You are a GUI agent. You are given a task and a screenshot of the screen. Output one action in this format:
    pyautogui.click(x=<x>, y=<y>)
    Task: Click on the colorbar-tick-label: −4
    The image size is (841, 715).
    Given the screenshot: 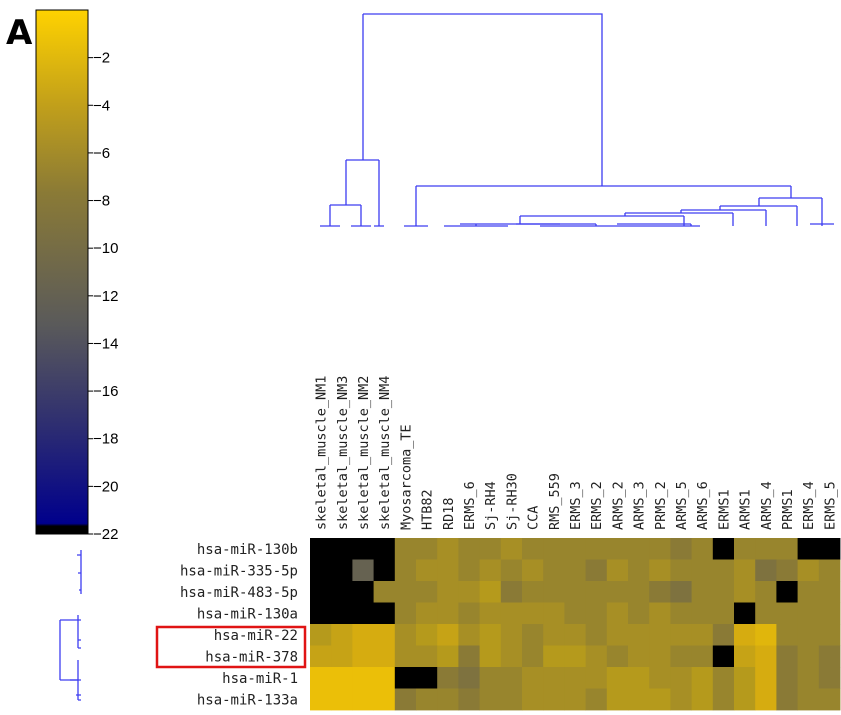 What is the action you would take?
    pyautogui.click(x=101, y=105)
    